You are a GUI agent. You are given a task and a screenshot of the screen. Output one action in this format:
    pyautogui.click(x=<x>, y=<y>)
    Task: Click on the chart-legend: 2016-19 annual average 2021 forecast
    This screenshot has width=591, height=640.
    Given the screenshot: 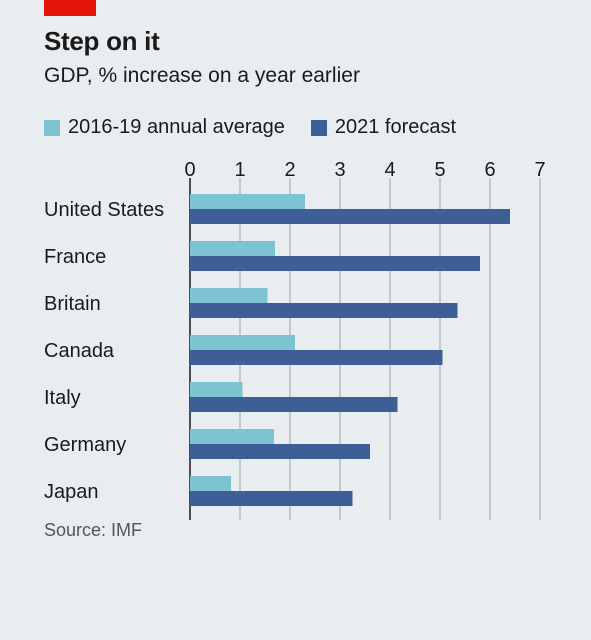 What is the action you would take?
    pyautogui.click(x=263, y=127)
    